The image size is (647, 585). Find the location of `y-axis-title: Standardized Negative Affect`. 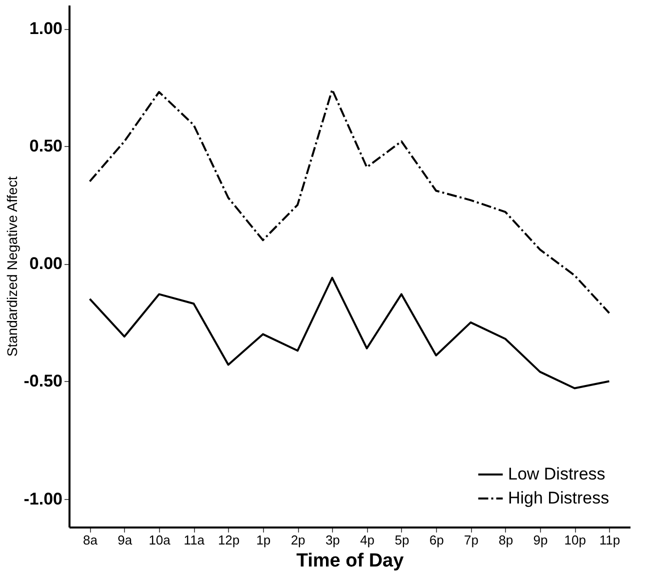

y-axis-title: Standardized Negative Affect is located at coordinates (12, 266).